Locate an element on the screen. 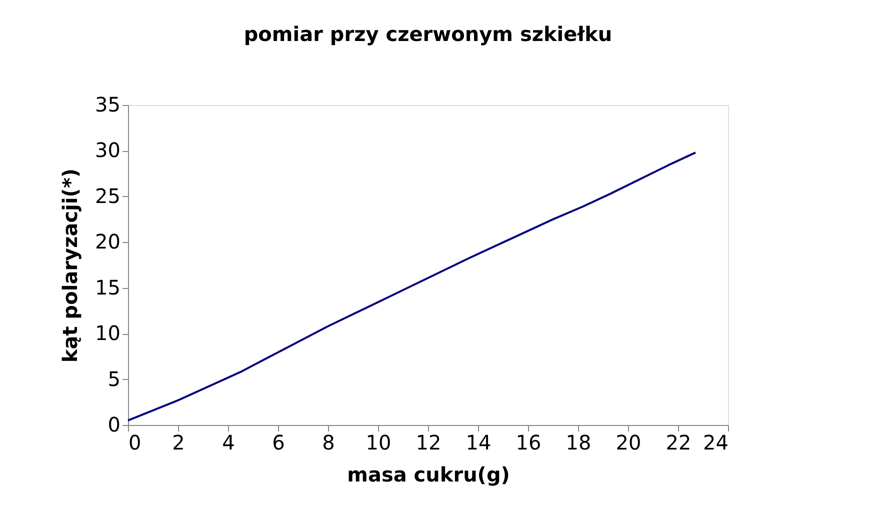  x-tick-label: 14 is located at coordinates (479, 442).